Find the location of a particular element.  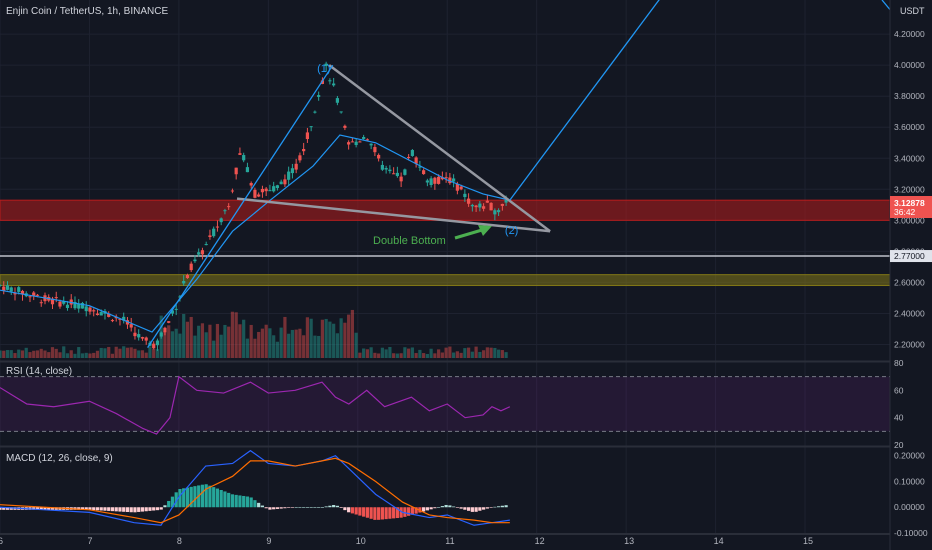

current-price-badge is located at coordinates (911, 207).